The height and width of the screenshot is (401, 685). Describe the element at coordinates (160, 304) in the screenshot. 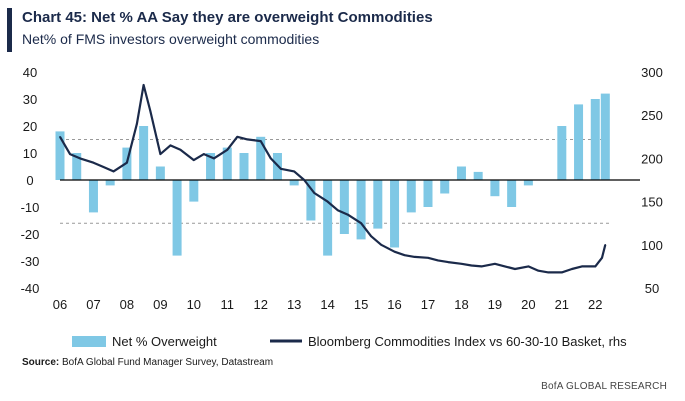

I see `x-tick-3: 09` at that location.